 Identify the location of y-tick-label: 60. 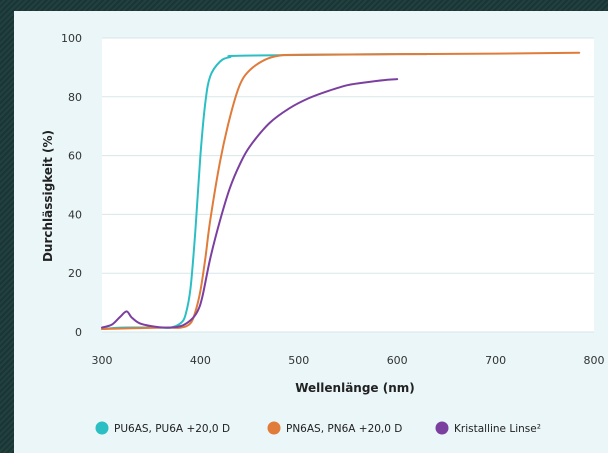
(75, 156).